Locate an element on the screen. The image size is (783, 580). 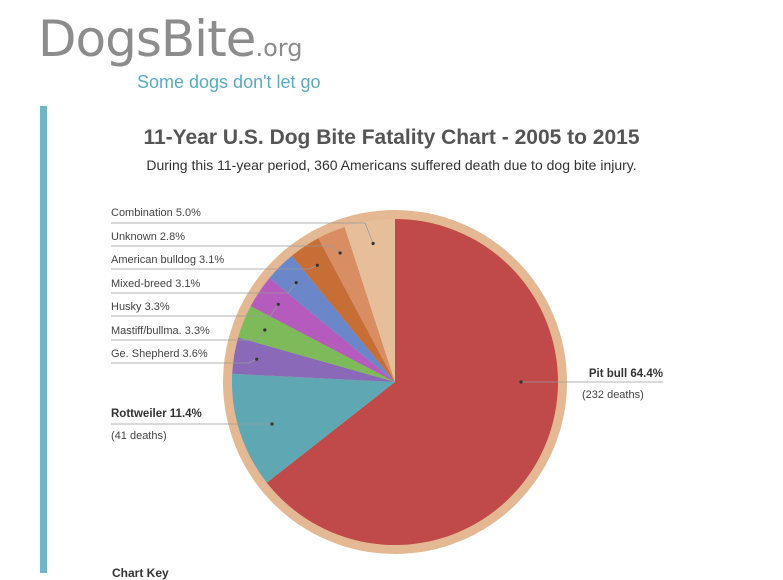
leader-dot-husky is located at coordinates (278, 304).